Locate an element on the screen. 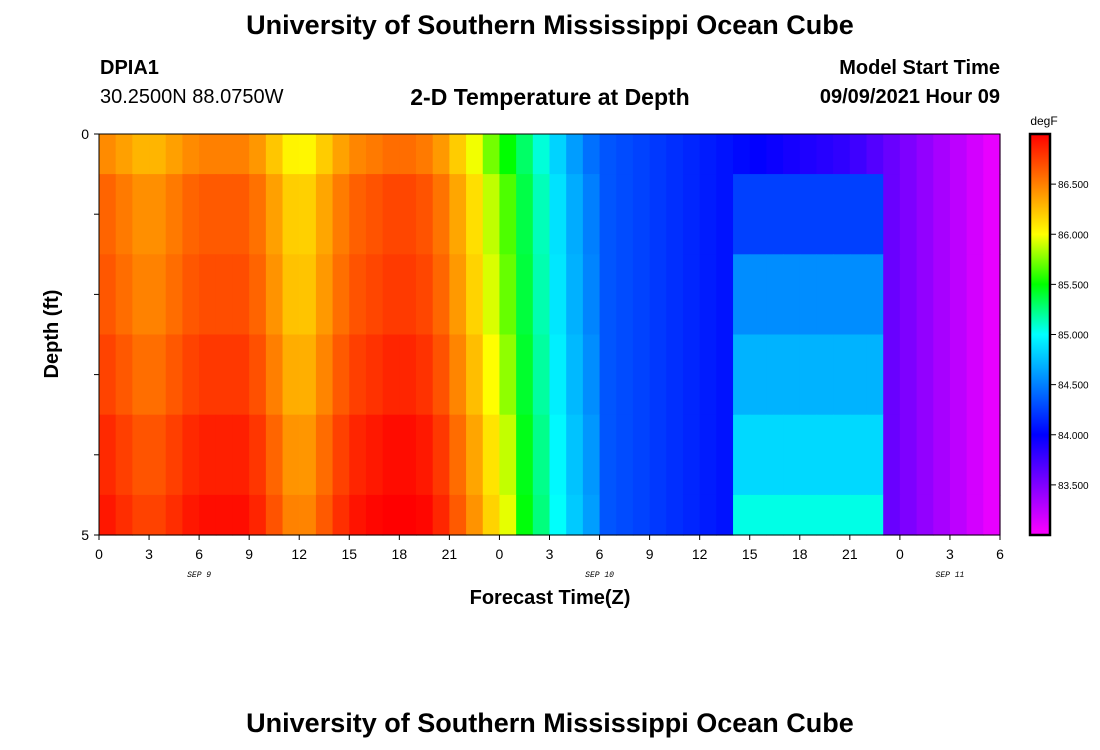 Image resolution: width=1100 pixels, height=750 pixels. colorbar-tick-label: 84.000 is located at coordinates (1073, 436).